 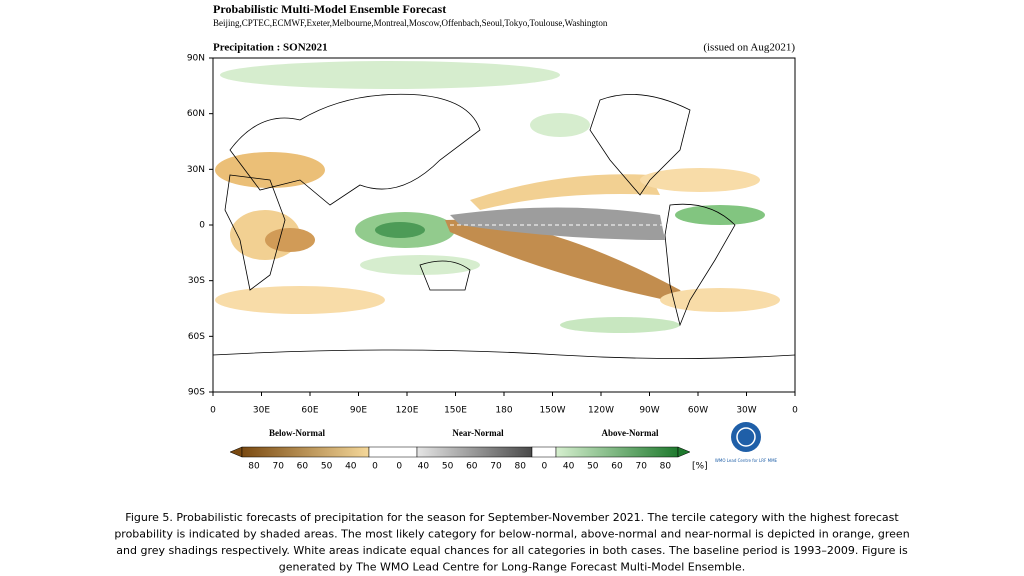 I want to click on panel-title: Precipitation : SON2021, so click(x=270, y=48).